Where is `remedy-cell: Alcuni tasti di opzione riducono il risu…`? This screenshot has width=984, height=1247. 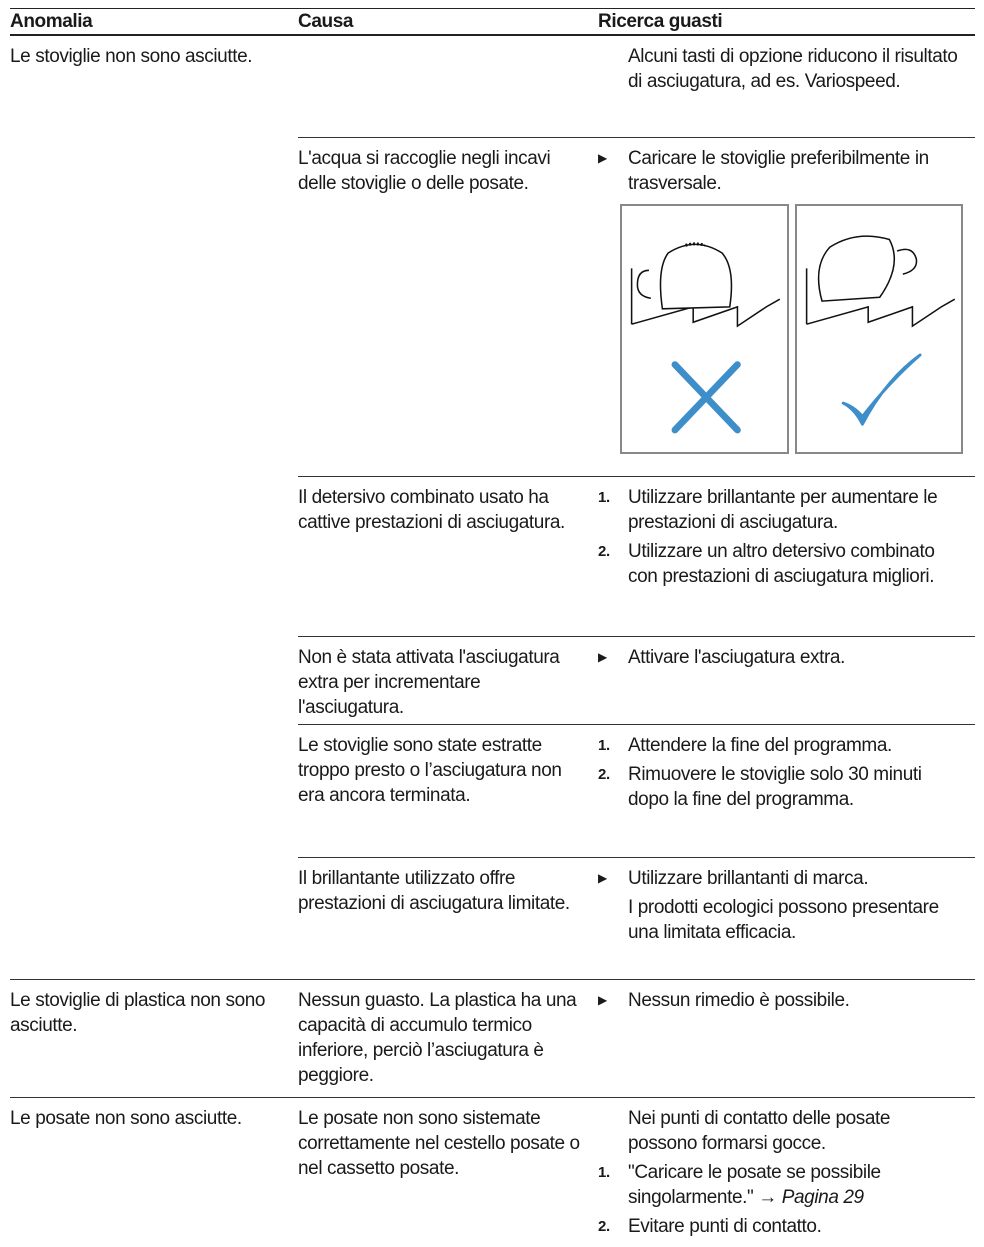
remedy-cell: Alcuni tasti di opzione riducono il risu… is located at coordinates (786, 85).